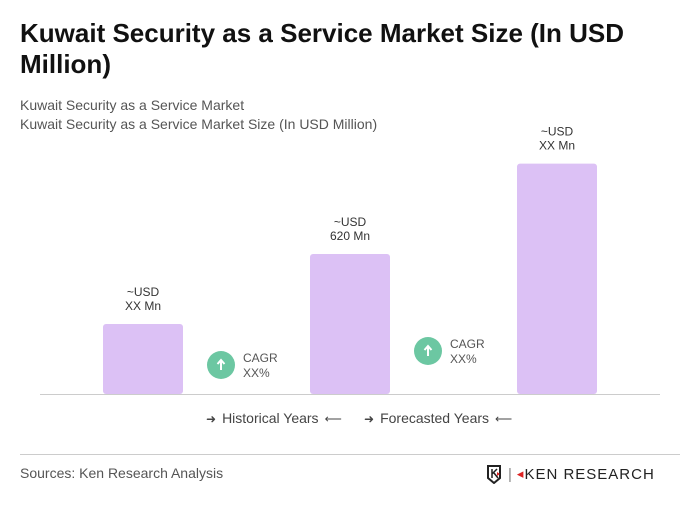  What do you see at coordinates (494, 474) in the screenshot?
I see `logo-icon` at bounding box center [494, 474].